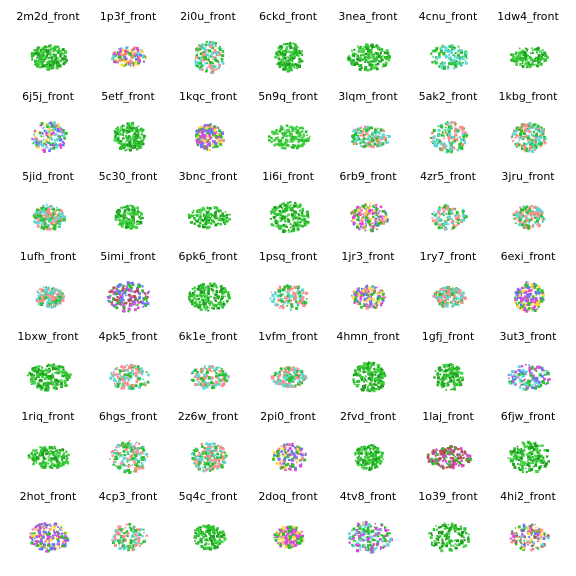 This screenshot has height=576, width=576. What do you see at coordinates (208, 336) in the screenshot?
I see `structure-label: 6k1e_front` at bounding box center [208, 336].